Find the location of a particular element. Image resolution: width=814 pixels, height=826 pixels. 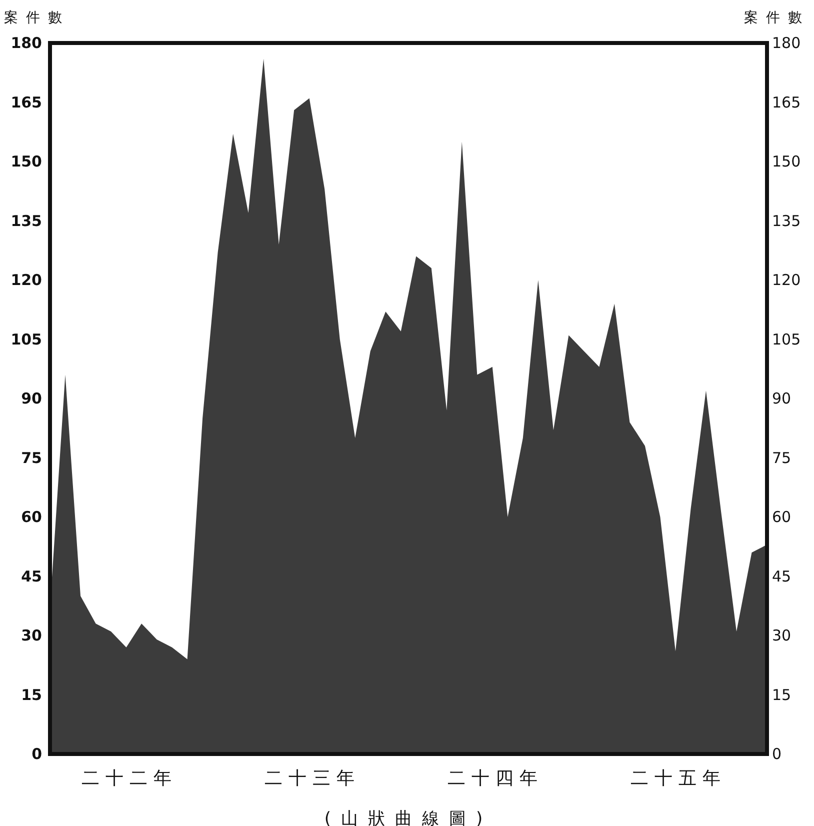

y-tick-label: 0 is located at coordinates (37, 754).